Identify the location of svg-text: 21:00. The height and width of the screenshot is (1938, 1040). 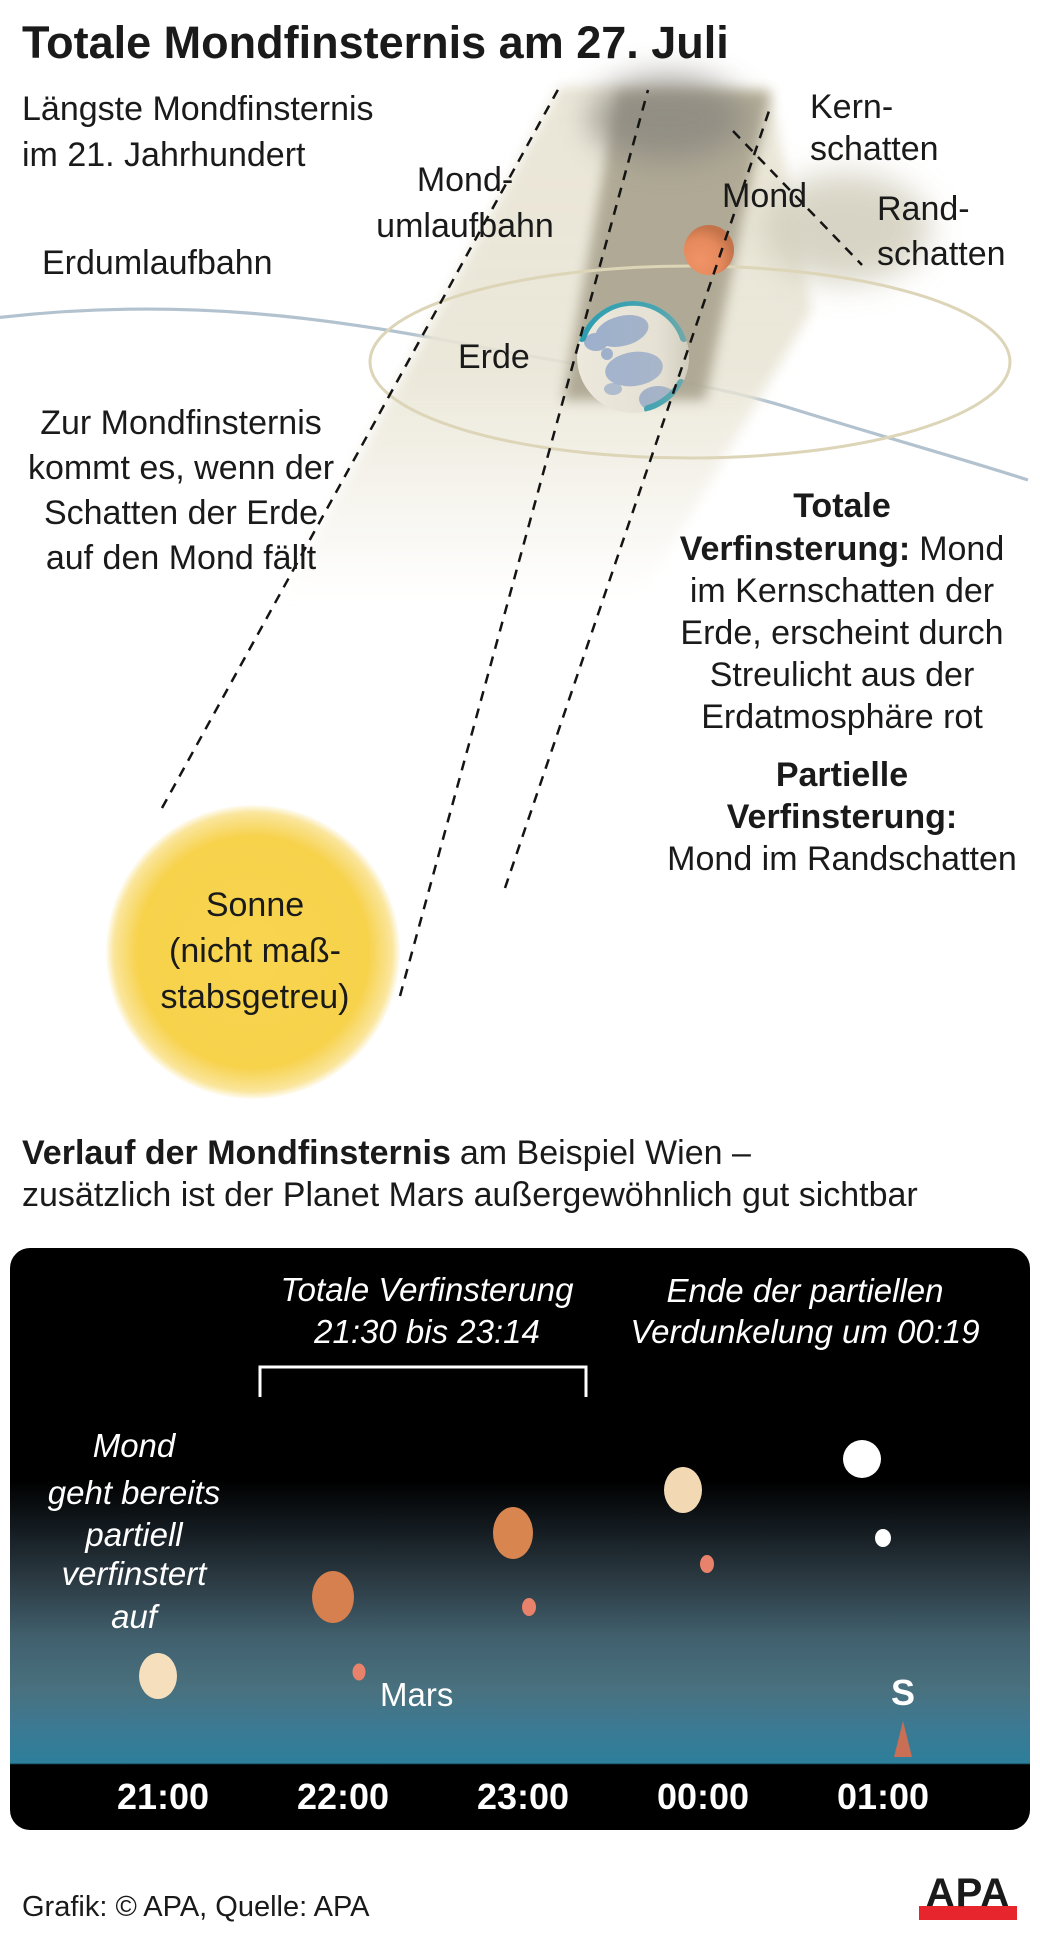
(163, 1796).